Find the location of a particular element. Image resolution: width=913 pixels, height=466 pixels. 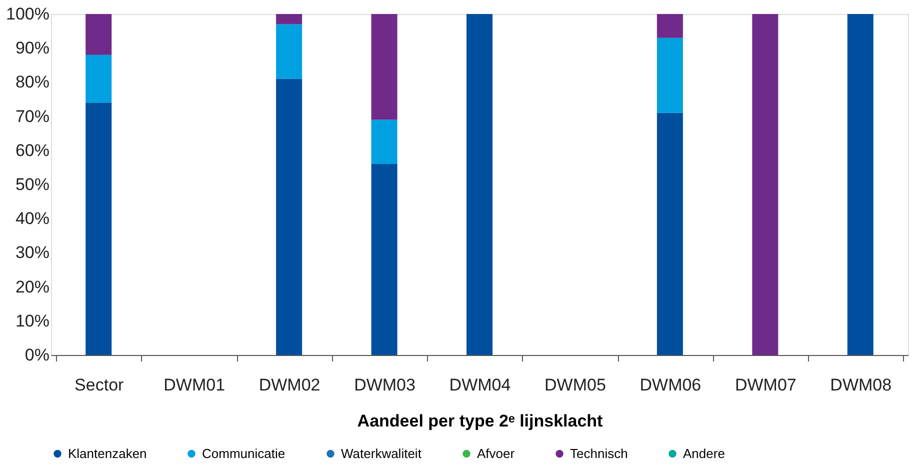

x-tick-label: DWM04 is located at coordinates (480, 385).